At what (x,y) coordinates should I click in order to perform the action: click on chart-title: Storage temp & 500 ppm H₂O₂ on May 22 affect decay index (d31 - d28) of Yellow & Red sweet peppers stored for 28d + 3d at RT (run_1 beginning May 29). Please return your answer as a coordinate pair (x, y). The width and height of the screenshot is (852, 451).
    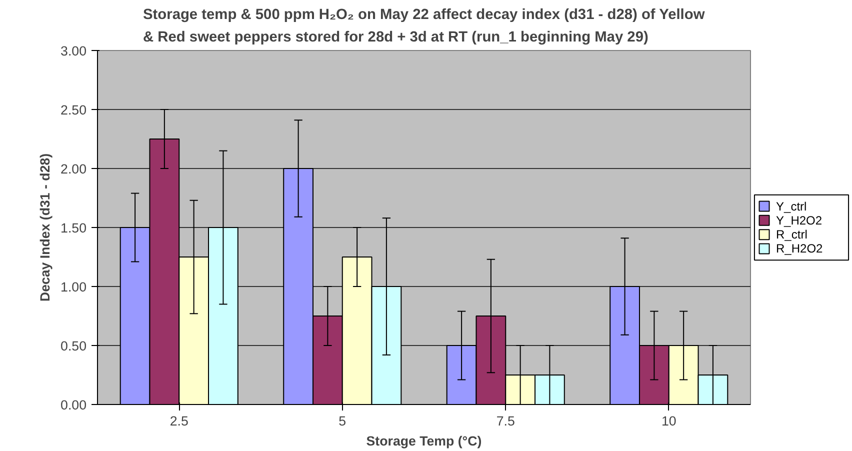
    Looking at the image, I should click on (424, 26).